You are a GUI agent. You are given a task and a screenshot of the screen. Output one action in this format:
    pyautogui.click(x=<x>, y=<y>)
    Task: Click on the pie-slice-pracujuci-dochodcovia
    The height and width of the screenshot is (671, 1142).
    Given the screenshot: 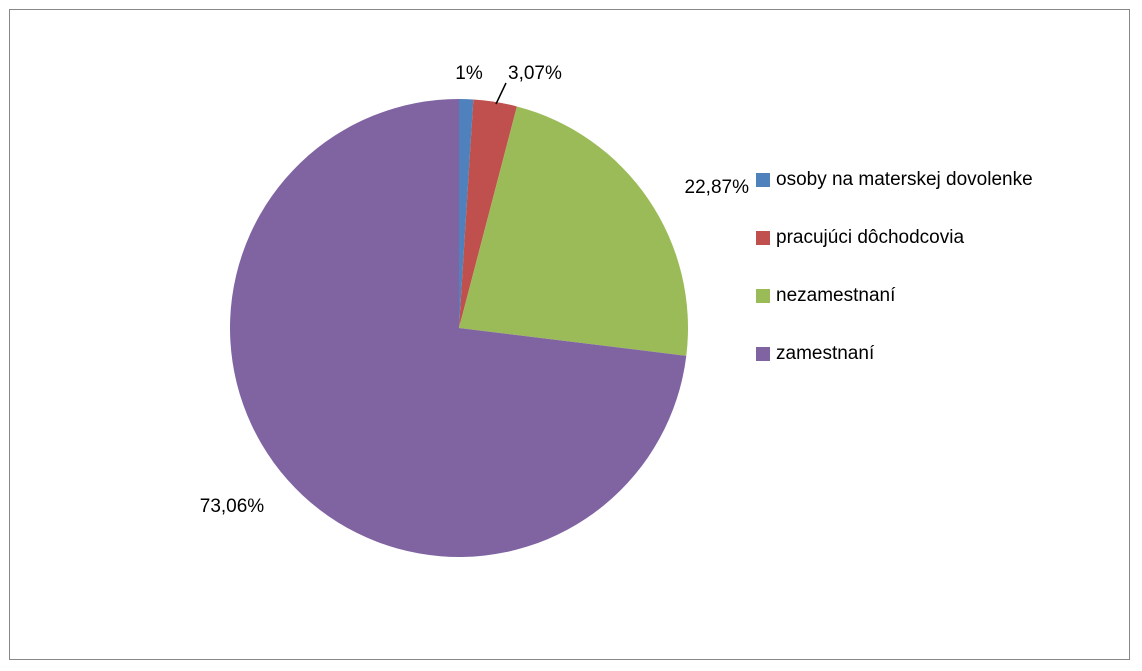 What is the action you would take?
    pyautogui.click(x=488, y=214)
    